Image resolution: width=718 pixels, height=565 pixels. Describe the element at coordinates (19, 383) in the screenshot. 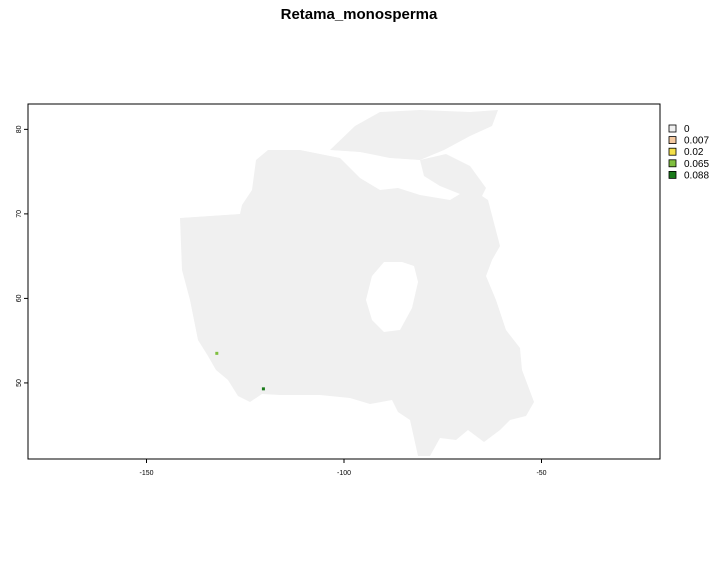

I see `y-tick-label: 50` at that location.